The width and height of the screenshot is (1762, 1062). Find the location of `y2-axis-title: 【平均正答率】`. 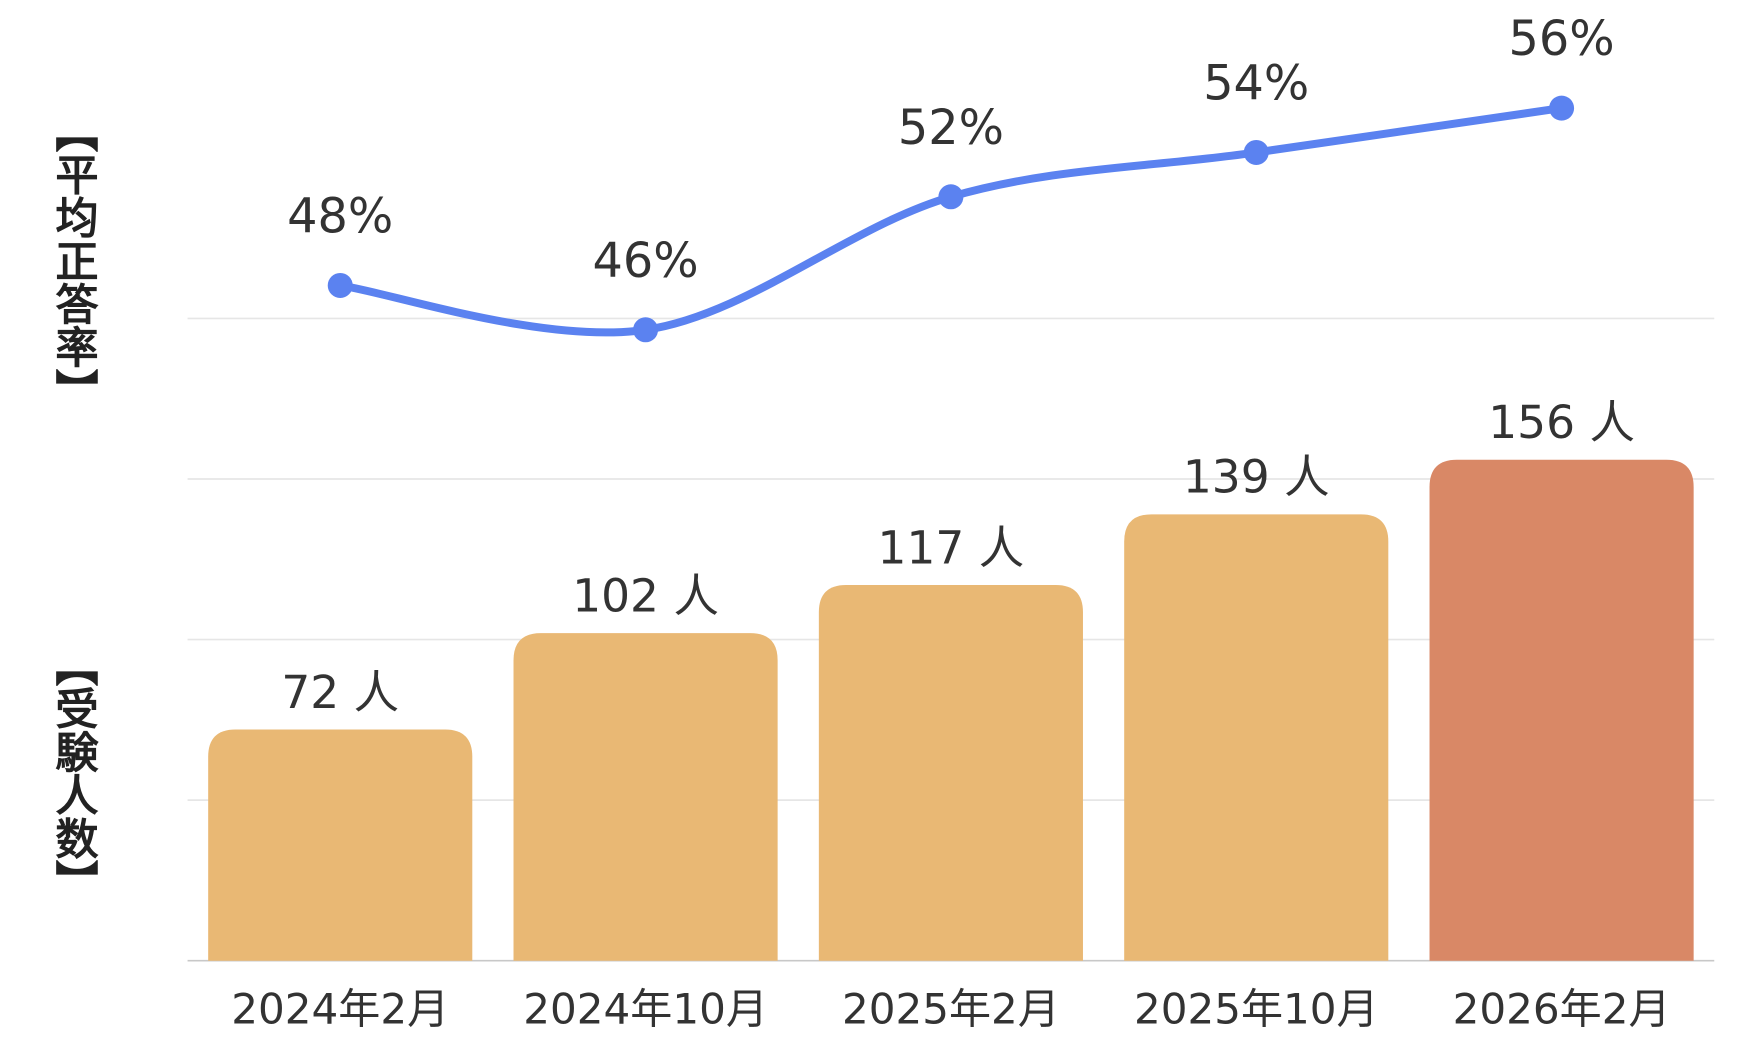

y2-axis-title: 【平均正答率】 is located at coordinates (73, 260).